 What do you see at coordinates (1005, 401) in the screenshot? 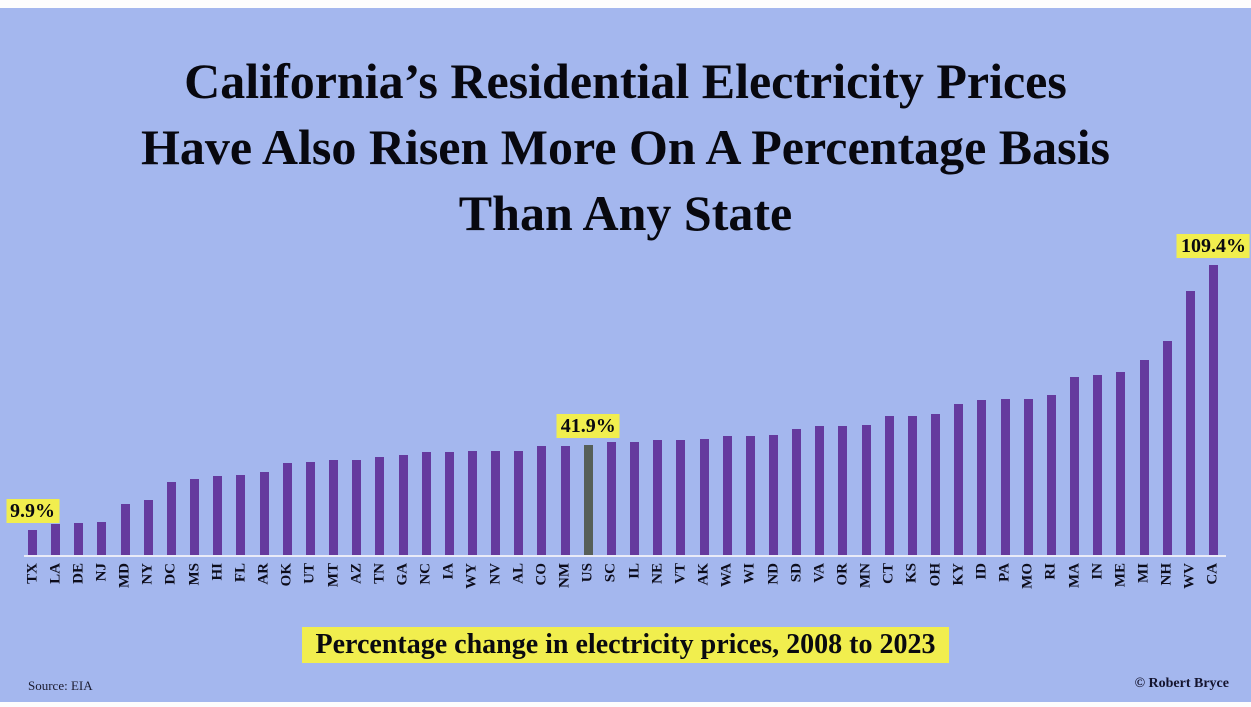
I see `bar-cell-pa: PA` at bounding box center [1005, 401].